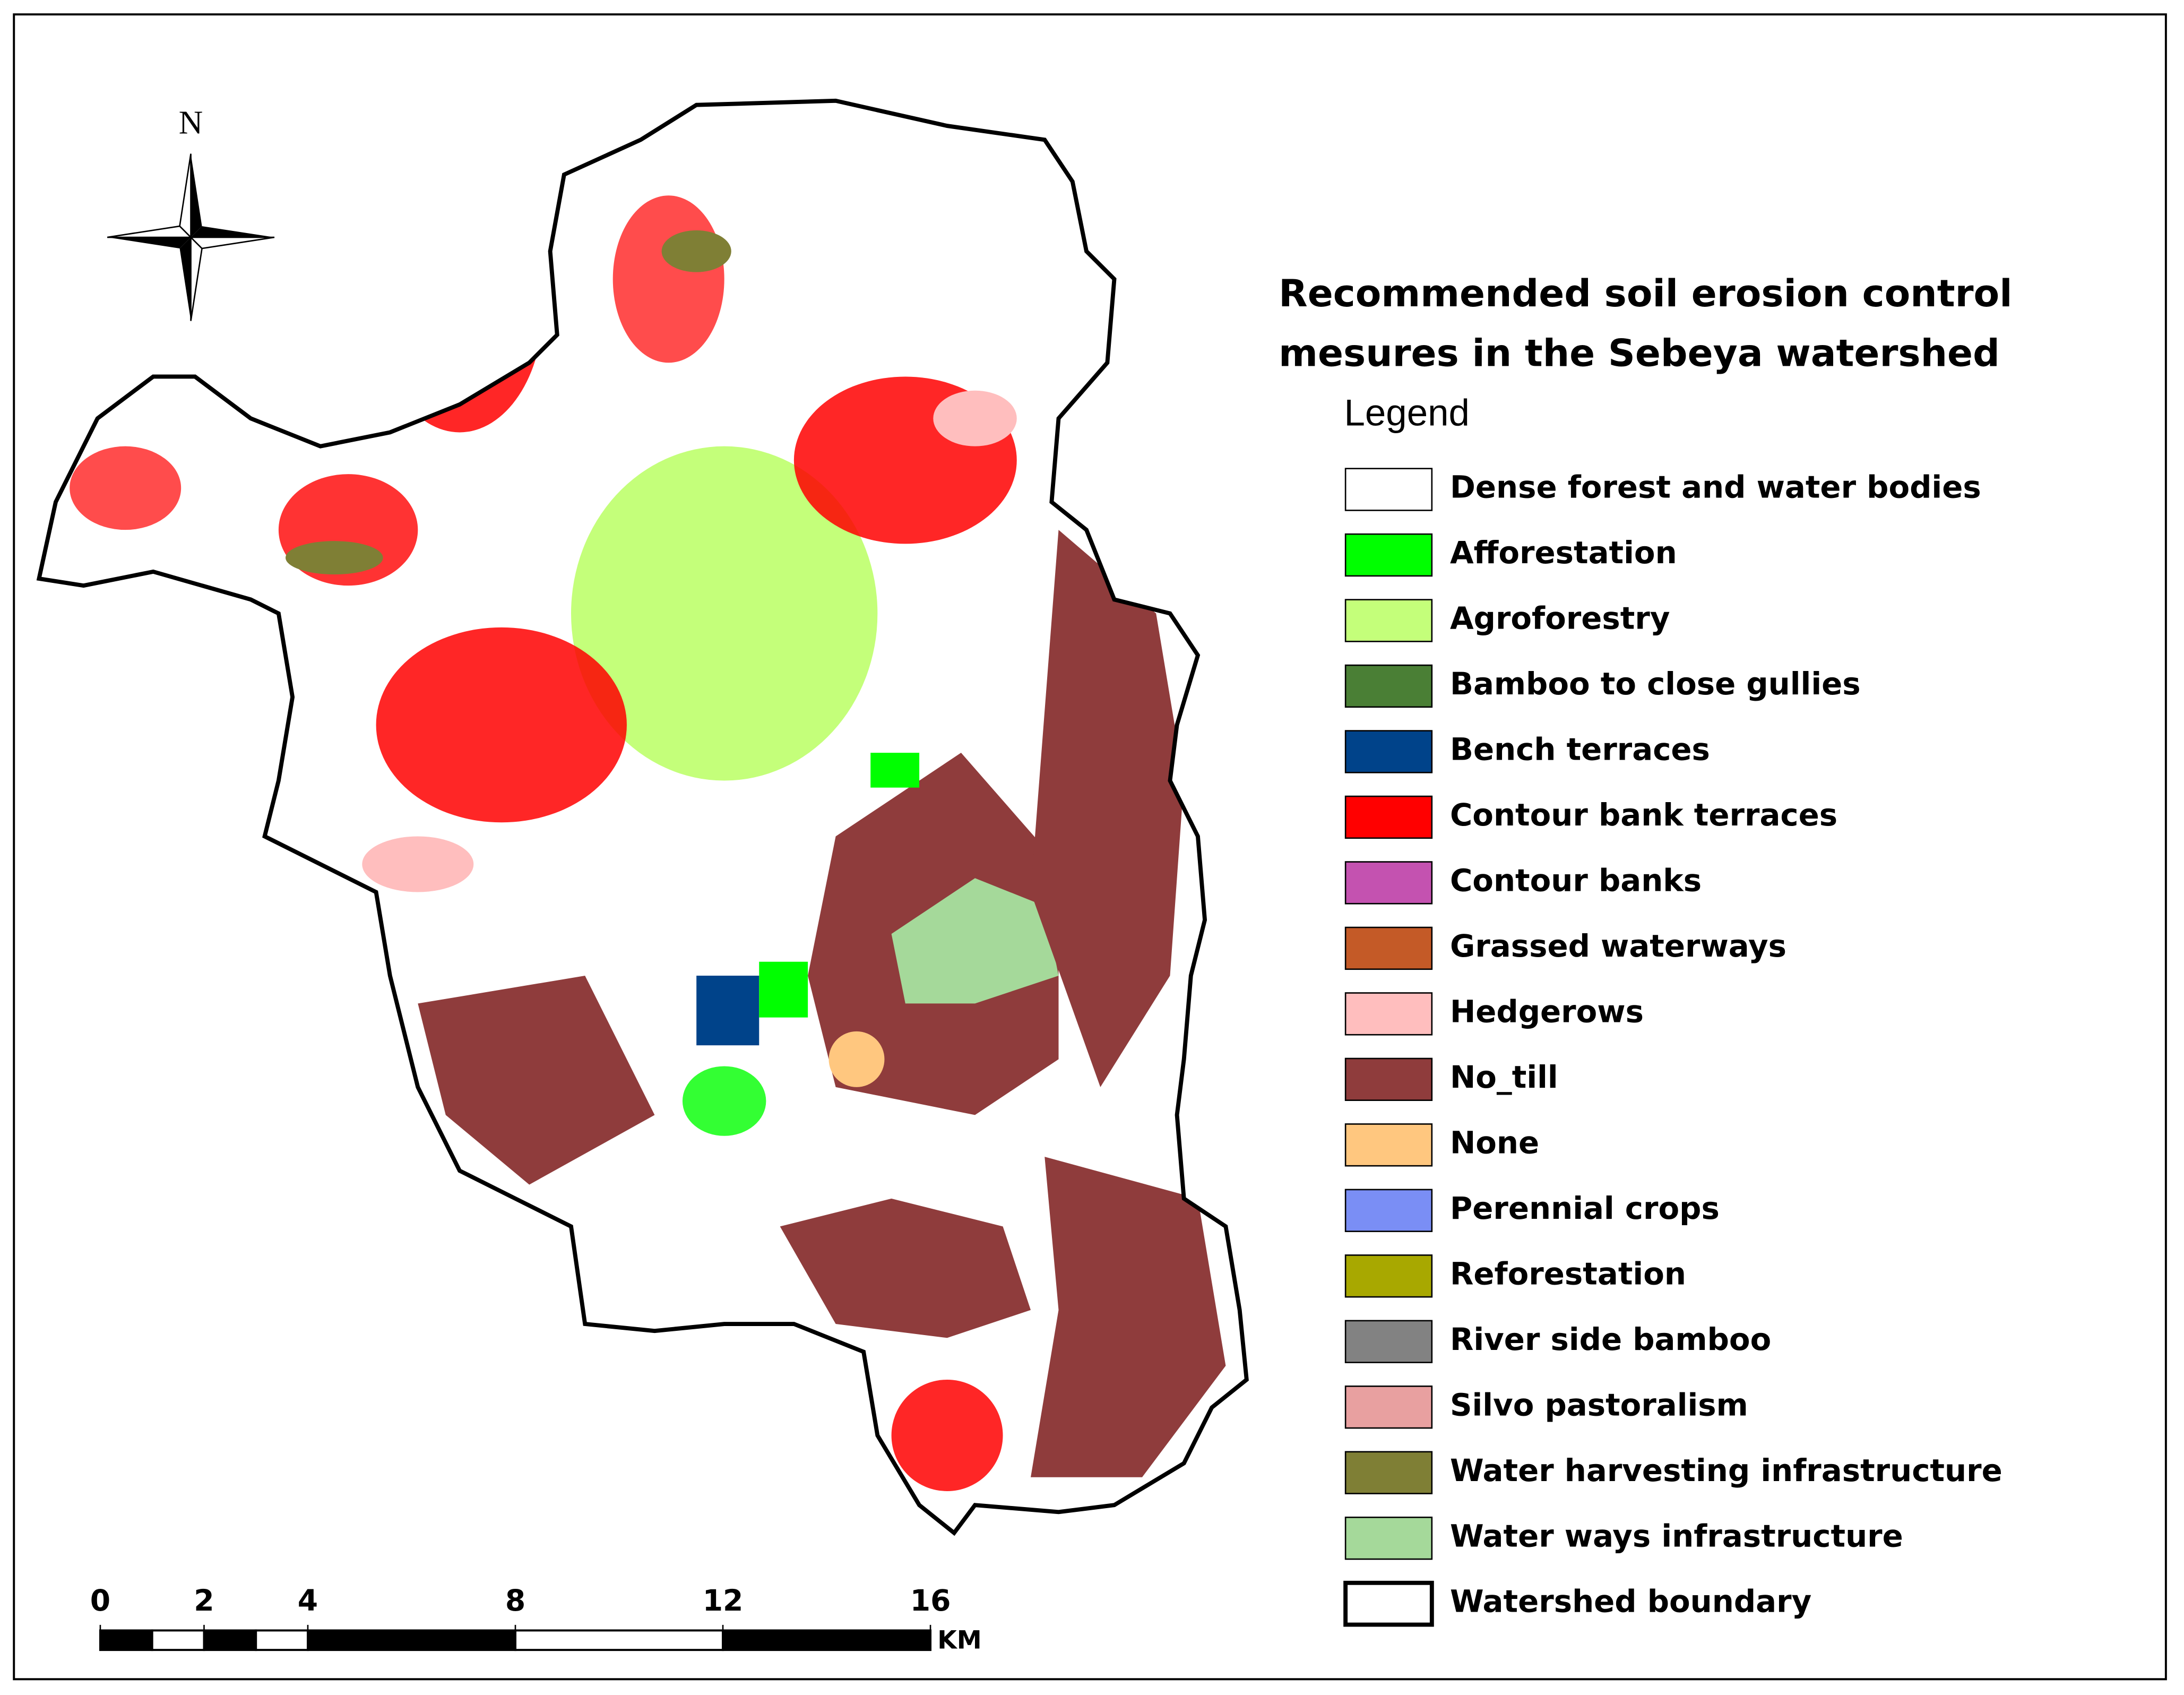 Image resolution: width=2184 pixels, height=1695 pixels. I want to click on scale-bar: 0 2 4 8 12 16 KM, so click(536, 1619).